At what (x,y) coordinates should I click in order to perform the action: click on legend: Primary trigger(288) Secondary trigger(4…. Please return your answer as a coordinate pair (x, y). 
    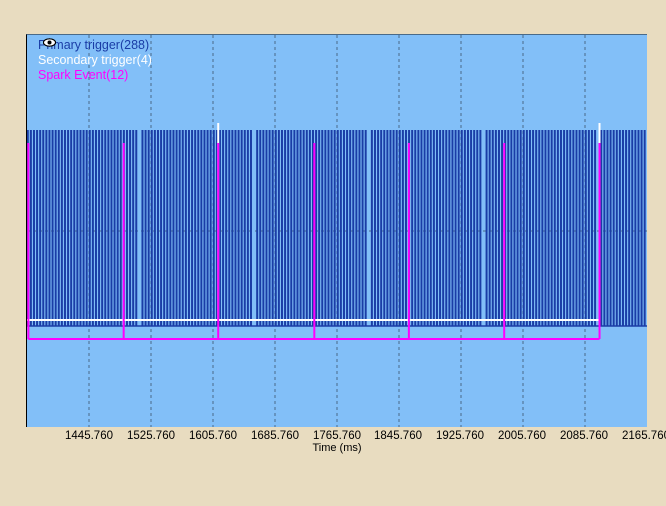
    Looking at the image, I should click on (95, 60).